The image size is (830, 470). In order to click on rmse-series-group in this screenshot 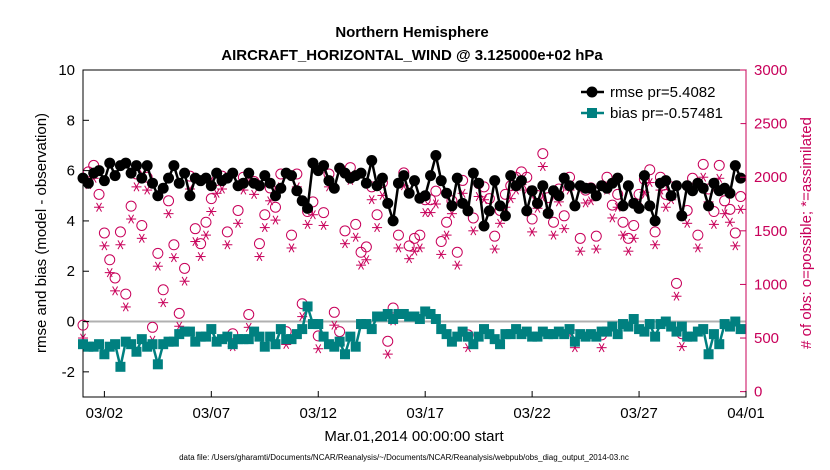, I will do `click(412, 191)`.